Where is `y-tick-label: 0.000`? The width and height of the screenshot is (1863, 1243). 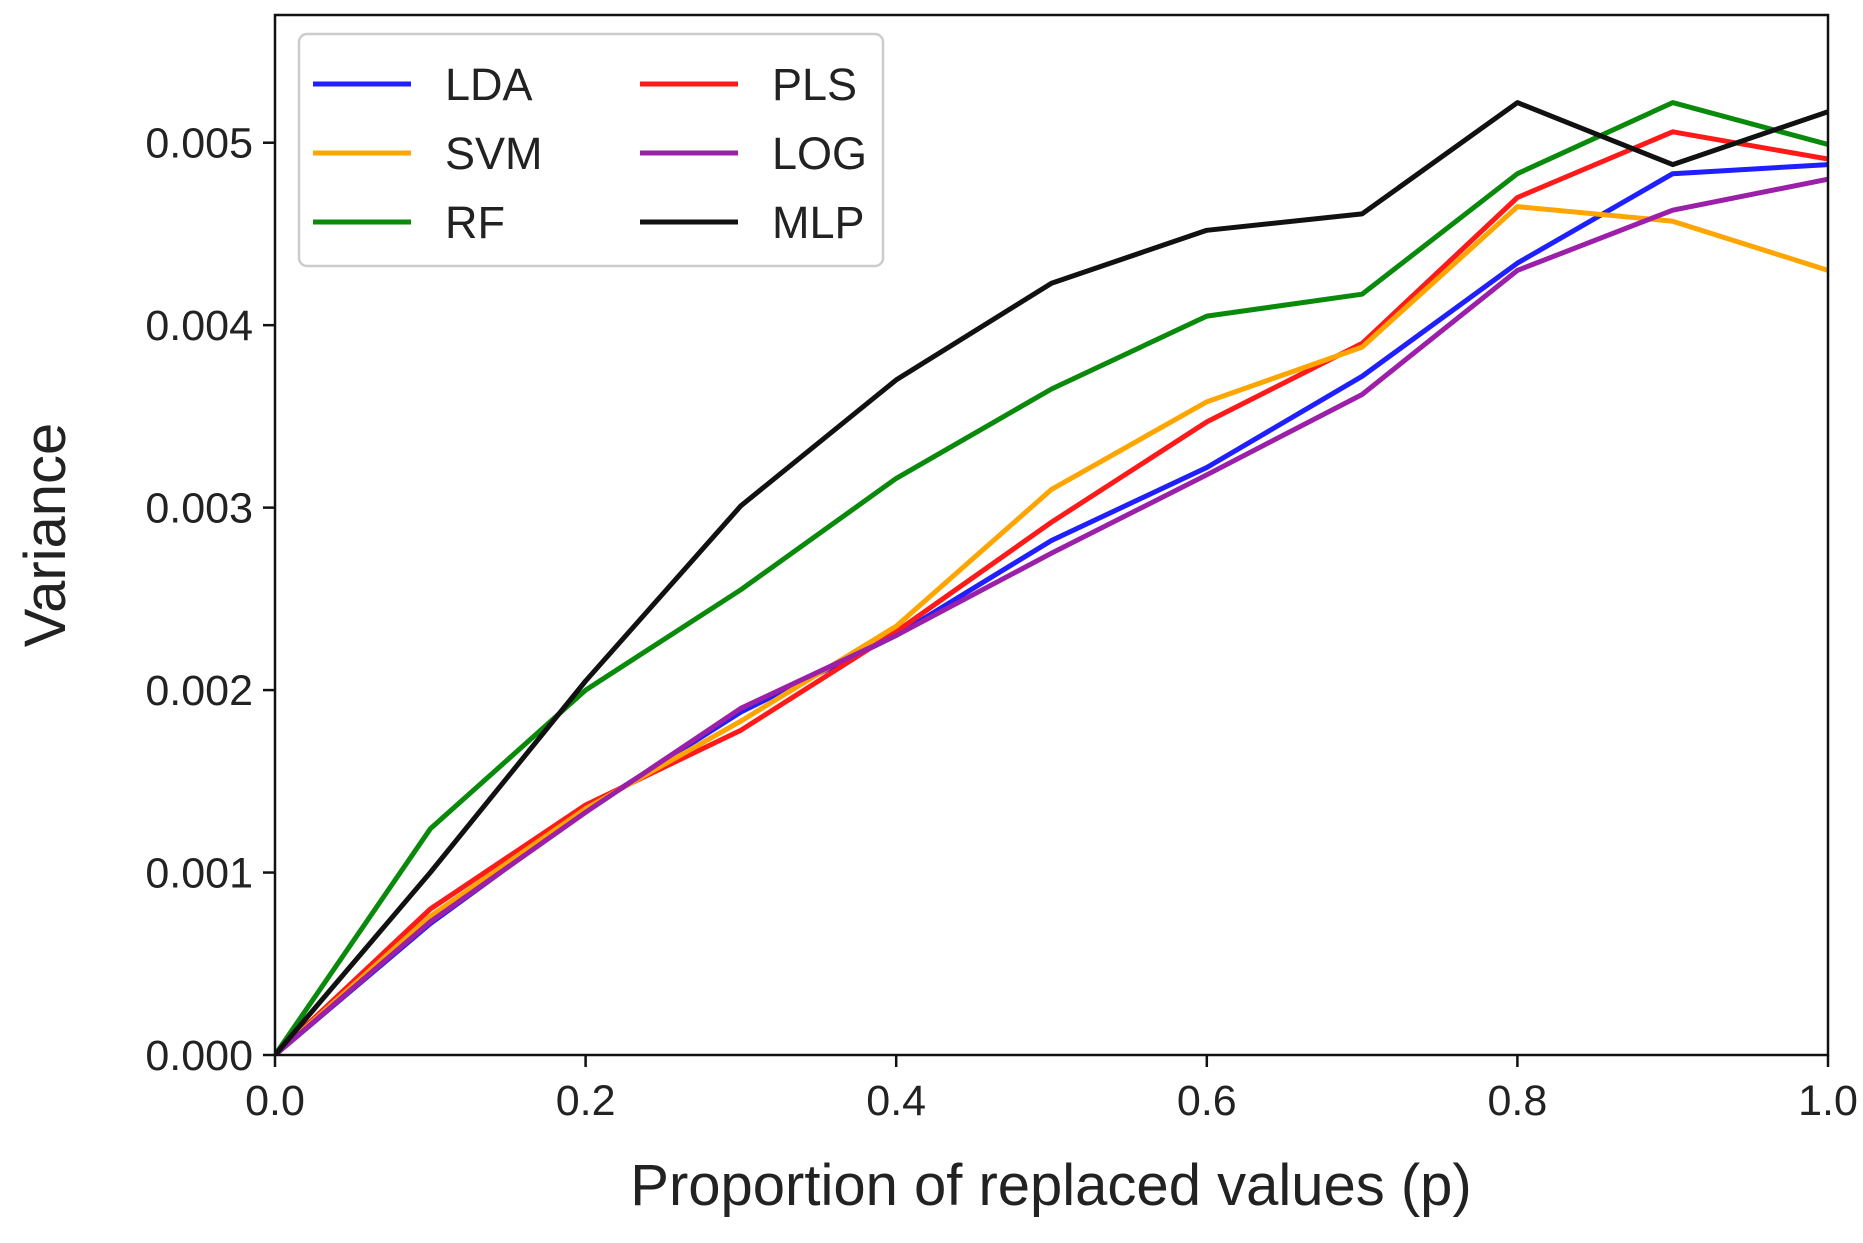 y-tick-label: 0.000 is located at coordinates (199, 1056).